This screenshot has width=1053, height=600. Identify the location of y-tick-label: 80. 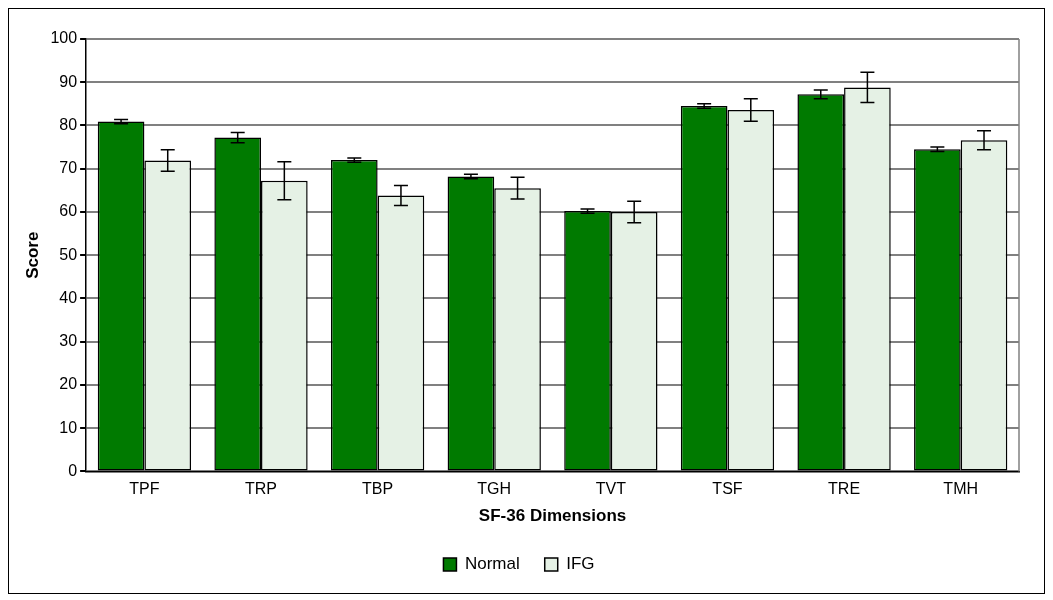
(68, 124).